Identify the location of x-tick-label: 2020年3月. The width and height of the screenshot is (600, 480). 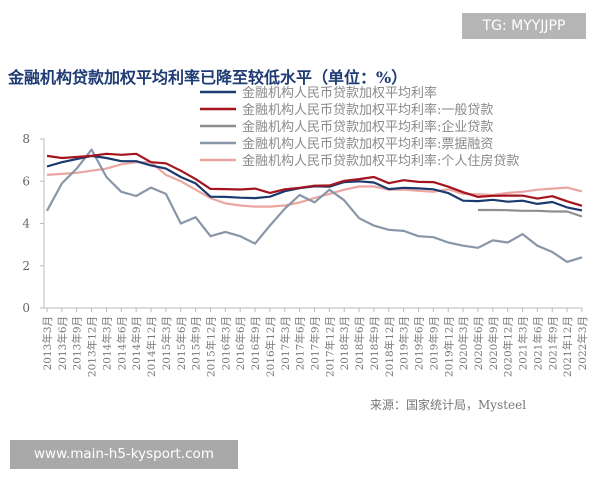
(463, 343).